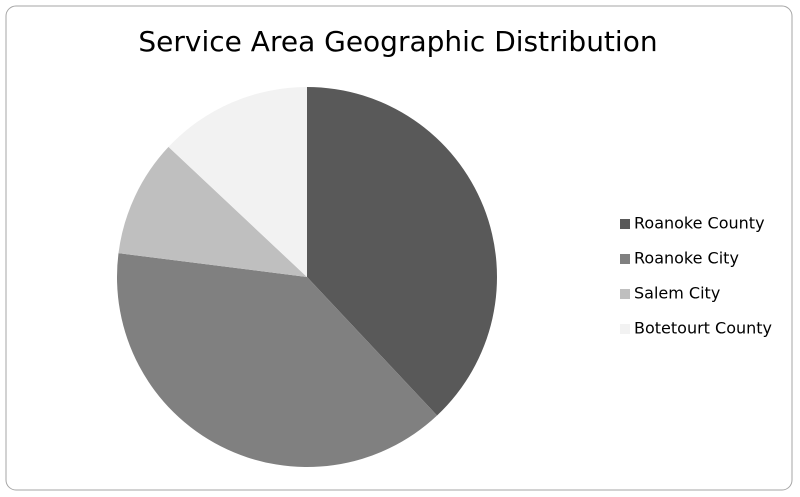 The image size is (800, 497). Describe the element at coordinates (703, 328) in the screenshot. I see `legend-label: Botetourt County` at that location.